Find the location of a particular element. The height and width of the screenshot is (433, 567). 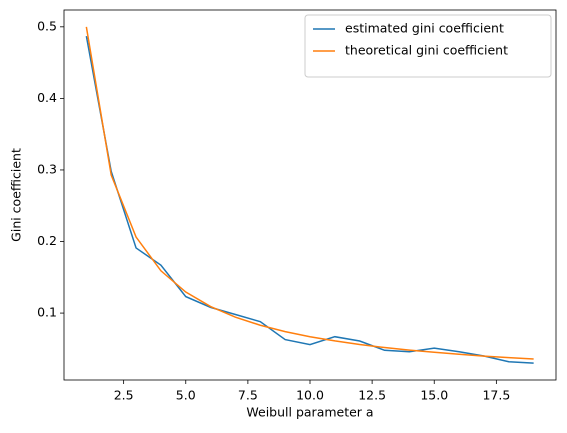

legend-box is located at coordinates (428, 46).